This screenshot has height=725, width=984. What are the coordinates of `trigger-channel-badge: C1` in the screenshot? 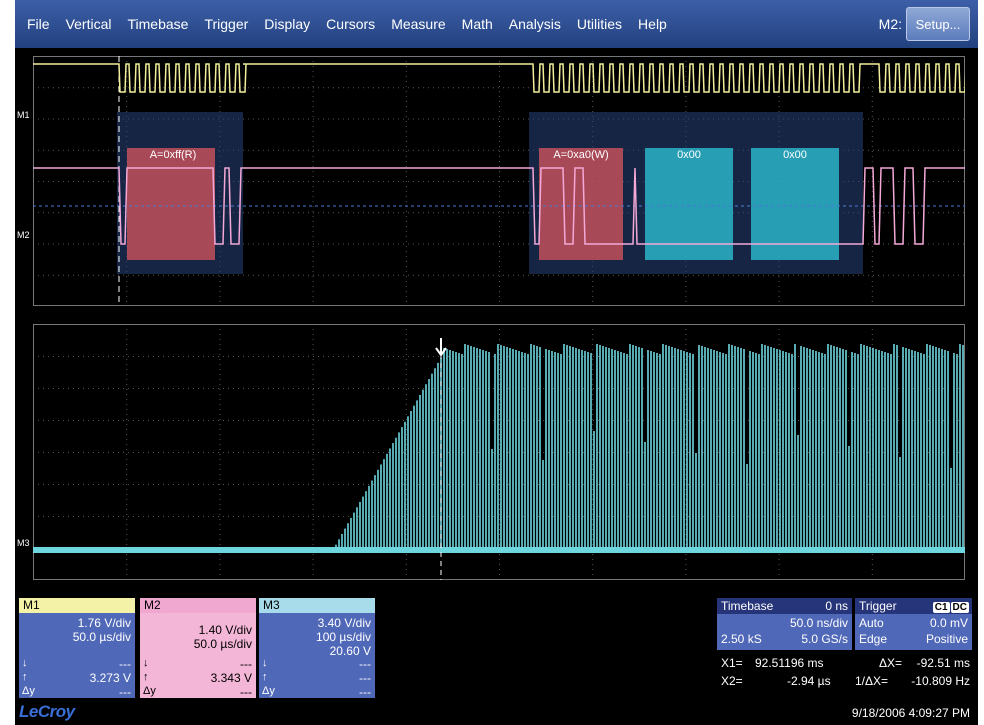 It's located at (941, 607).